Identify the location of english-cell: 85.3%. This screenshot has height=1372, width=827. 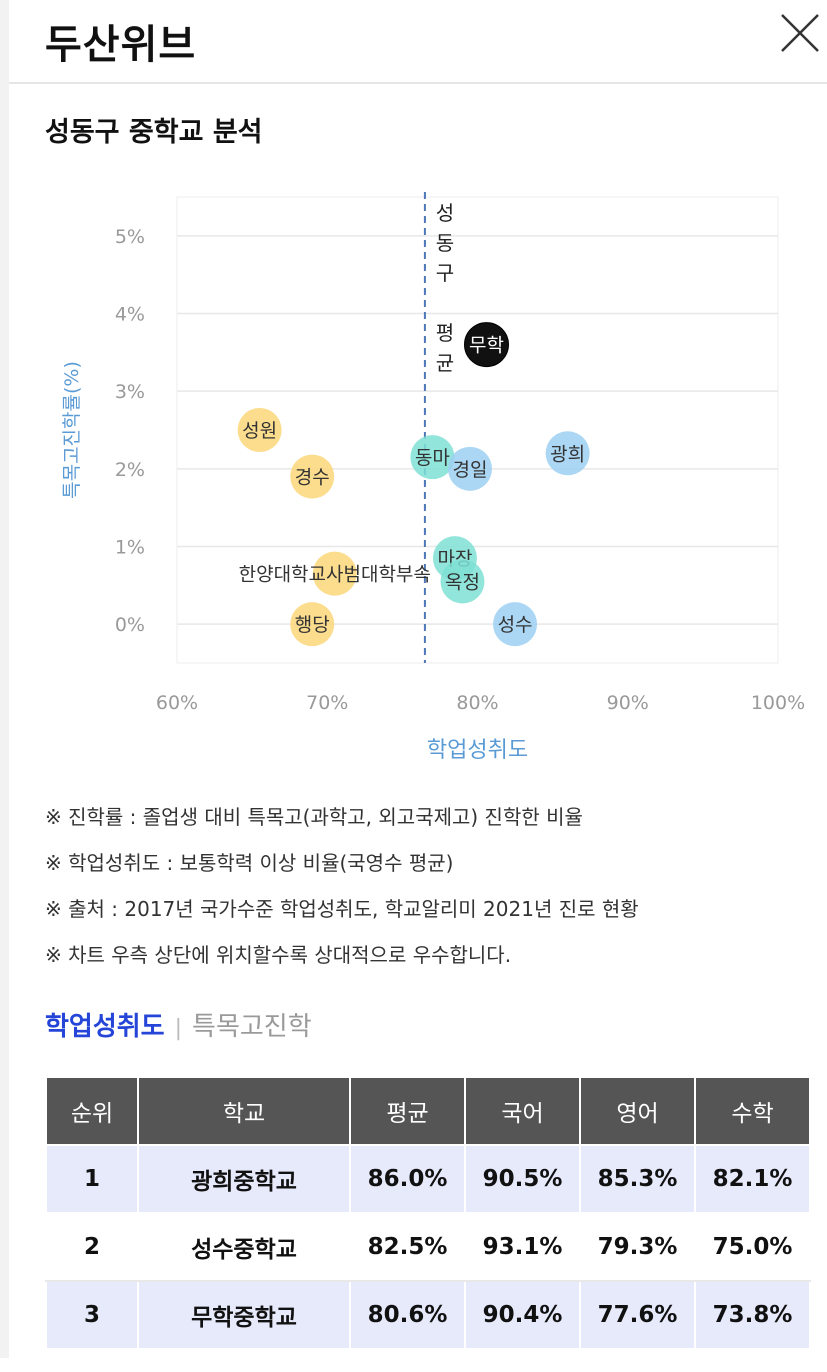
(637, 1179).